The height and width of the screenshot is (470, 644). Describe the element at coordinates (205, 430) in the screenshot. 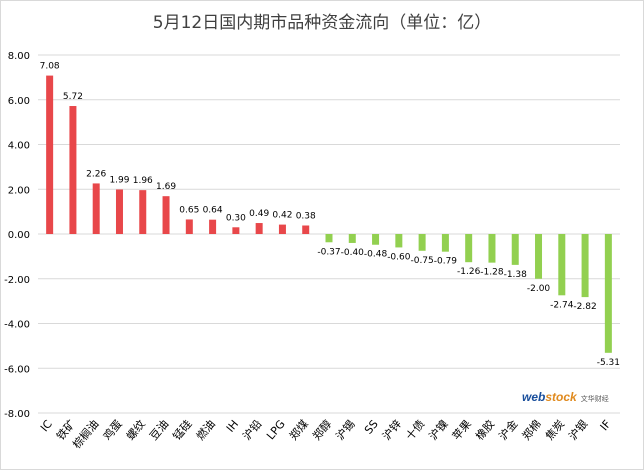

I see `x-tick-label: 燃油` at that location.